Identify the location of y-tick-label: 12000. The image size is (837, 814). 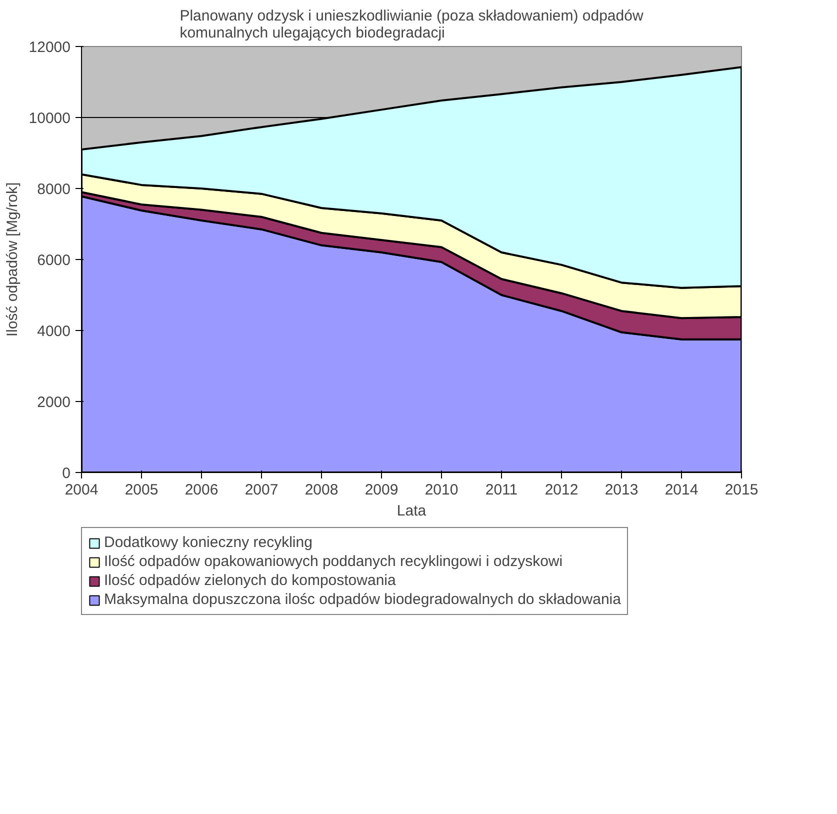
(49, 47).